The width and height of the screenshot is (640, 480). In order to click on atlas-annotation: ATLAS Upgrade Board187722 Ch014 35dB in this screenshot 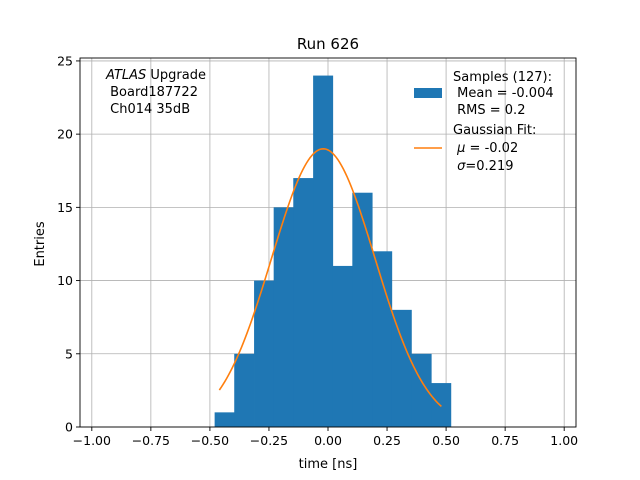, I will do `click(155, 92)`.